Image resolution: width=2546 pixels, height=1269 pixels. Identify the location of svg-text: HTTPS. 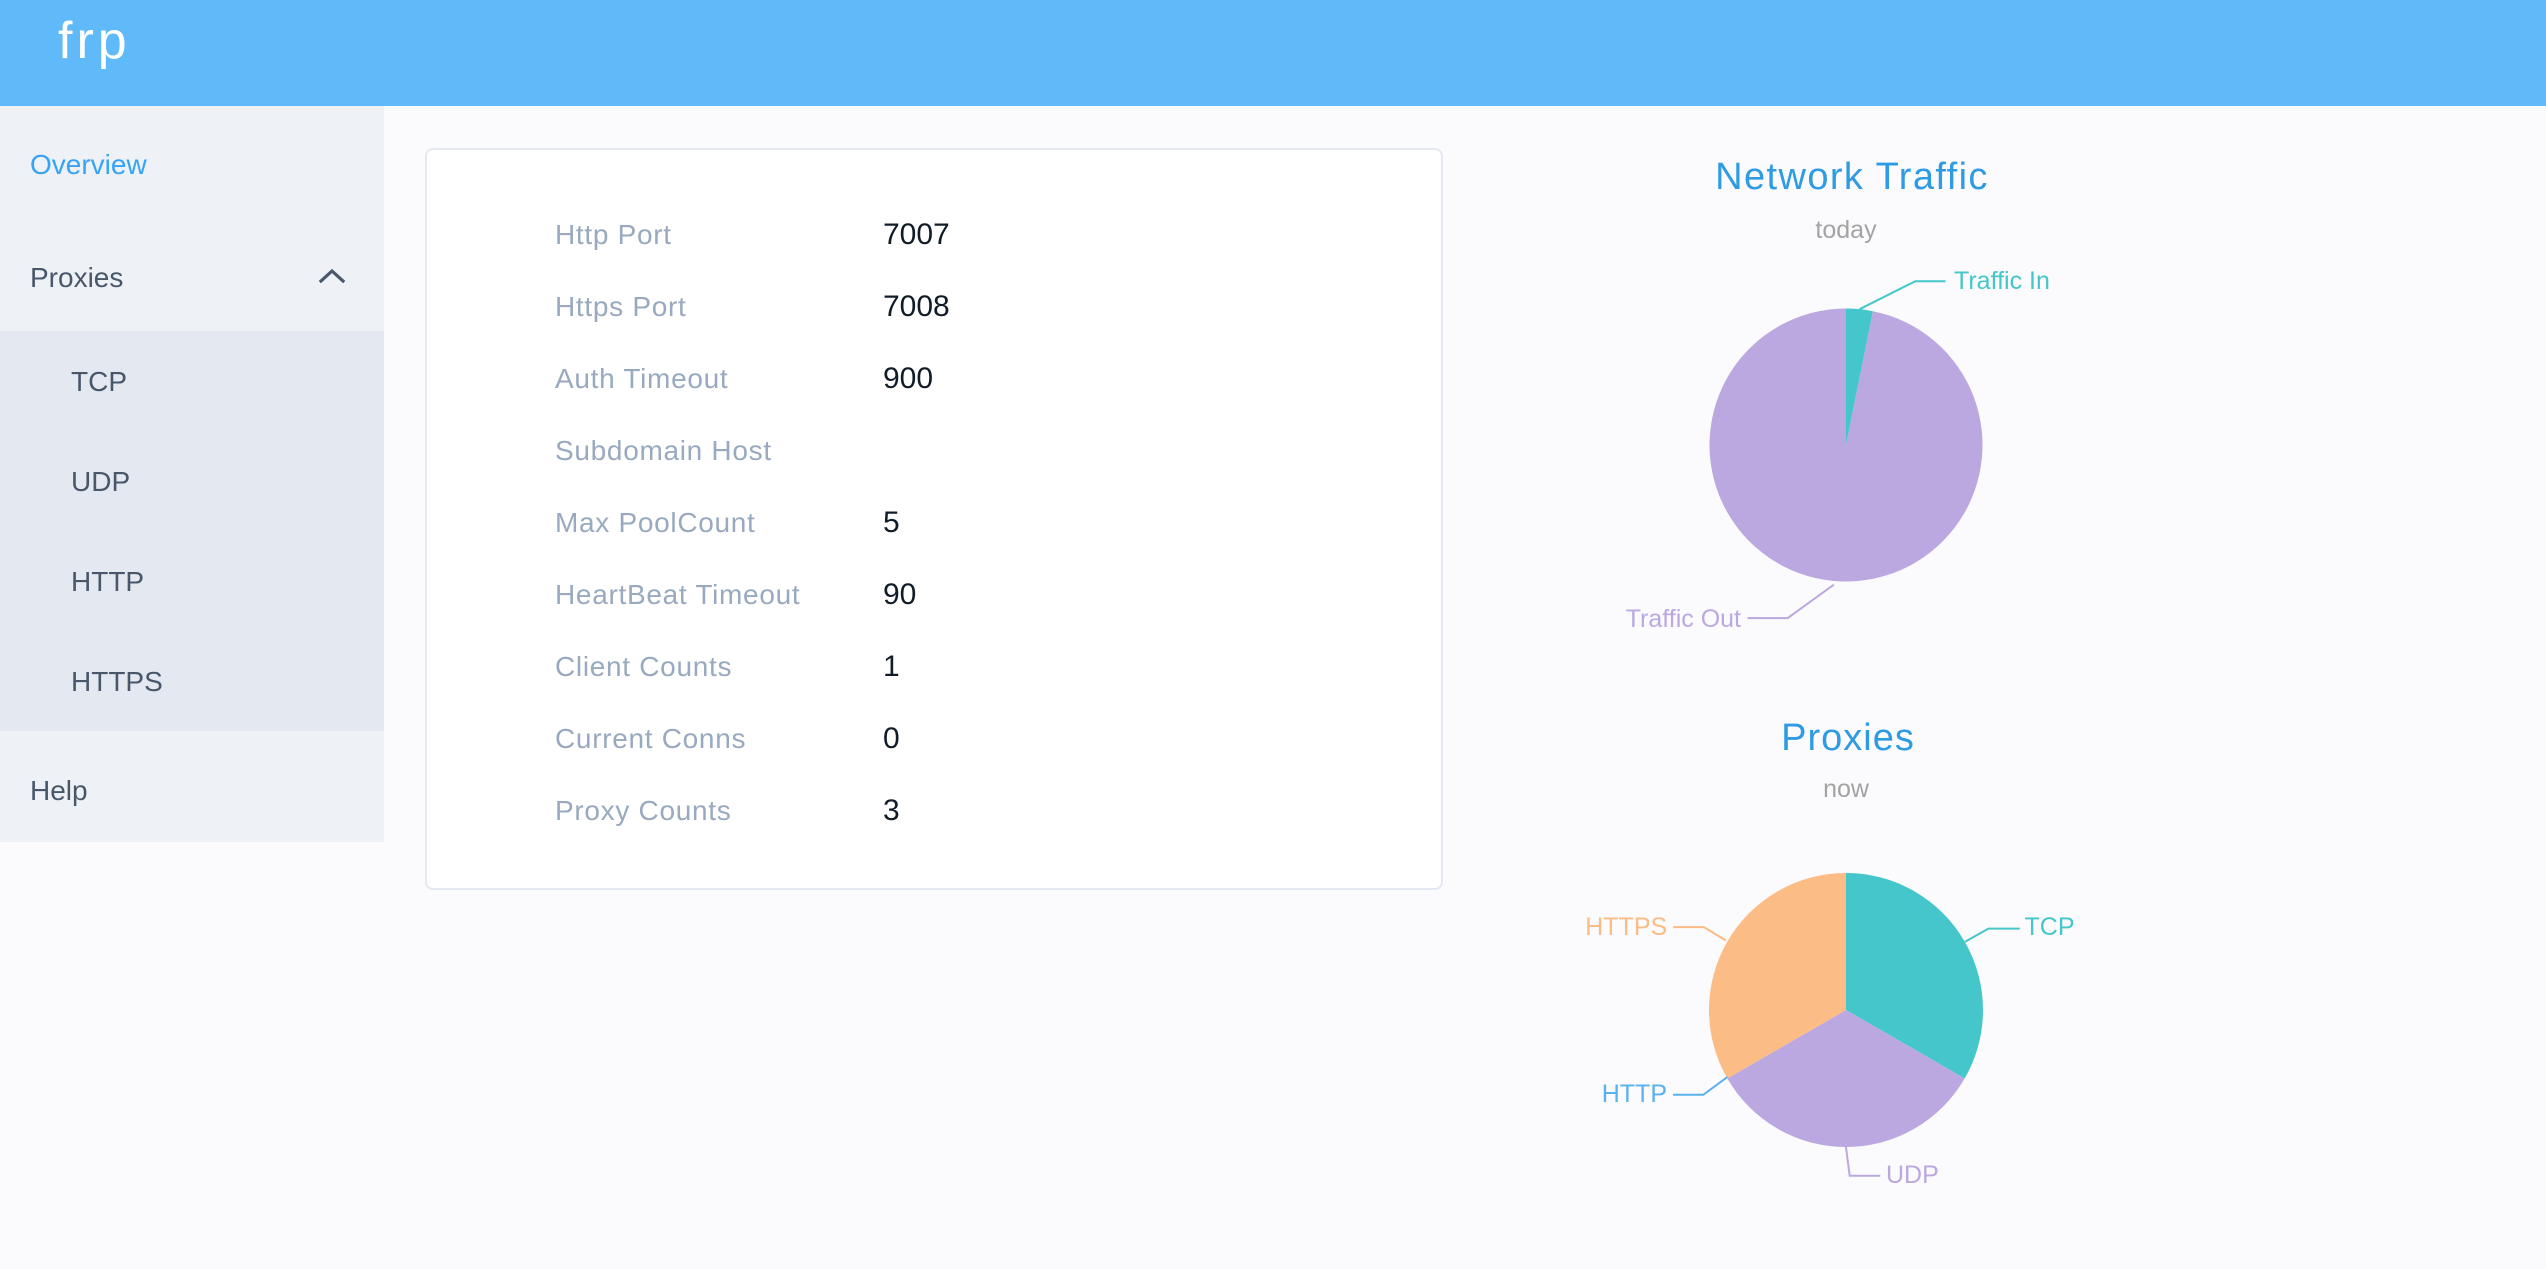
(1626, 927).